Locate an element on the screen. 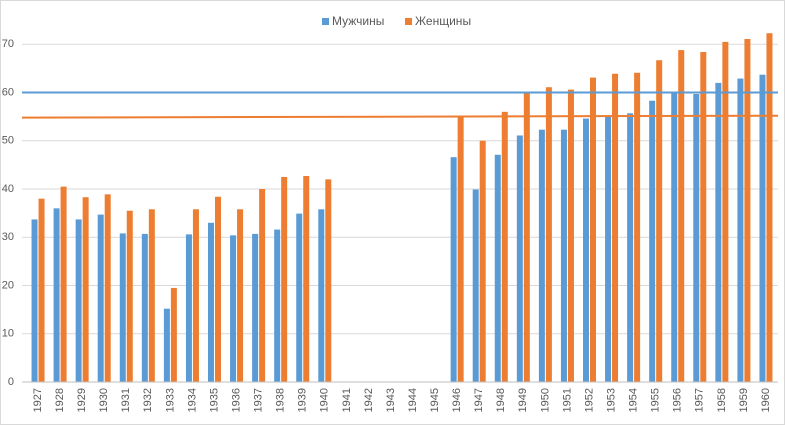  legend-label: Мужчины is located at coordinates (358, 21).